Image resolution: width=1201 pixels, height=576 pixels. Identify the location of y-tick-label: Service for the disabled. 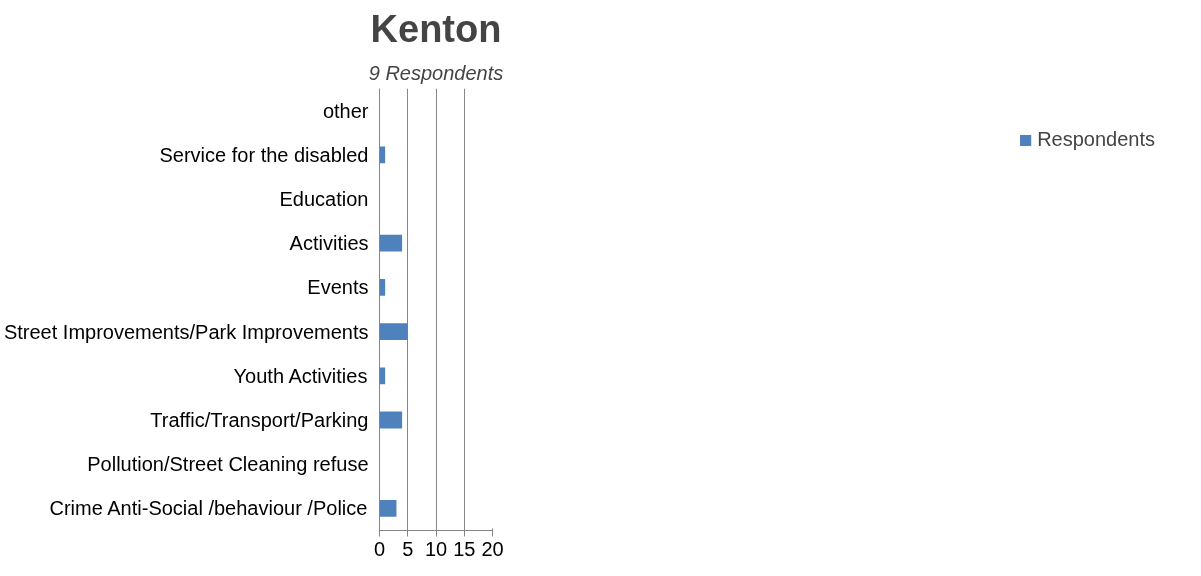
(264, 154).